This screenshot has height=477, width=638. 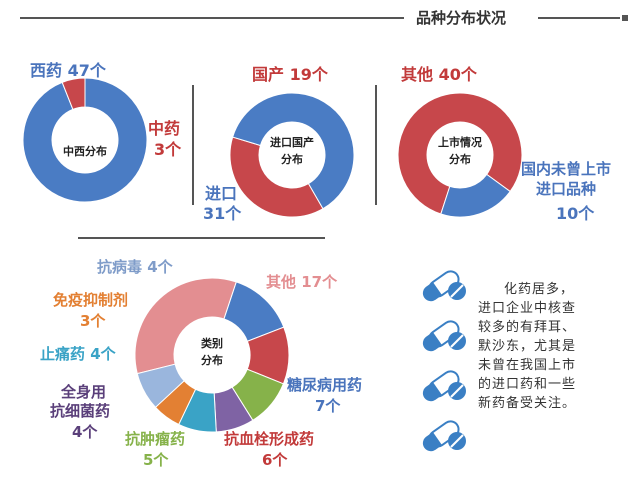 I want to click on center-label-shangshi-1: 上市情况, so click(x=460, y=142).